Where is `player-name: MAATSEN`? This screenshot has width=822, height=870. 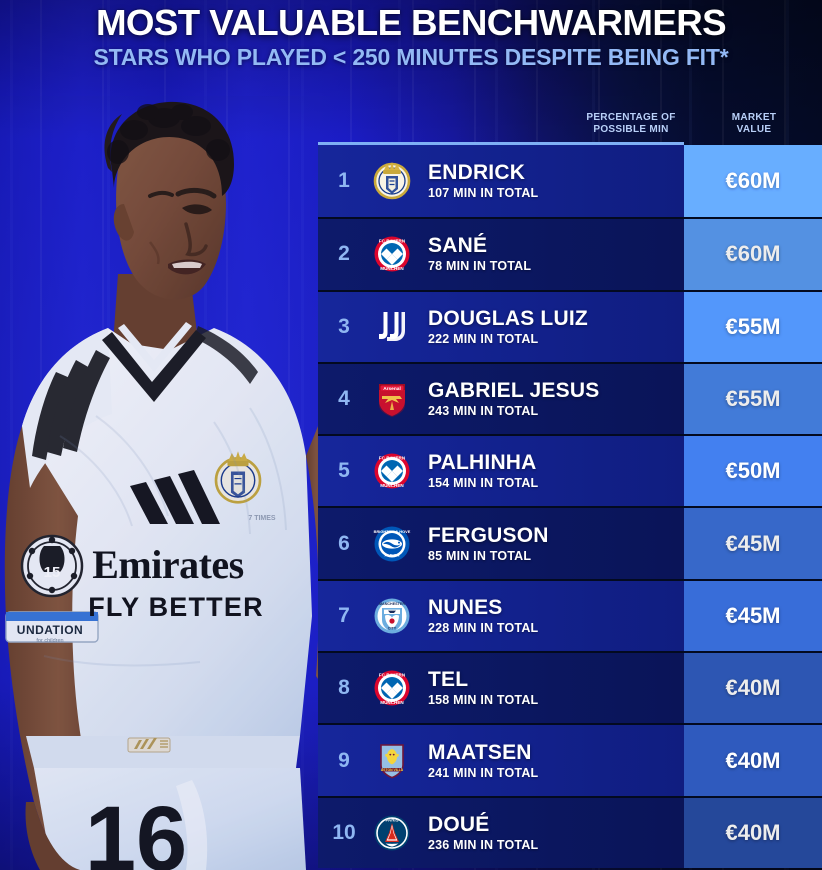 player-name: MAATSEN is located at coordinates (480, 752).